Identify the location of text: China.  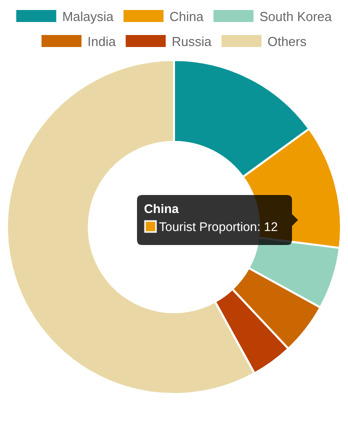
(162, 209).